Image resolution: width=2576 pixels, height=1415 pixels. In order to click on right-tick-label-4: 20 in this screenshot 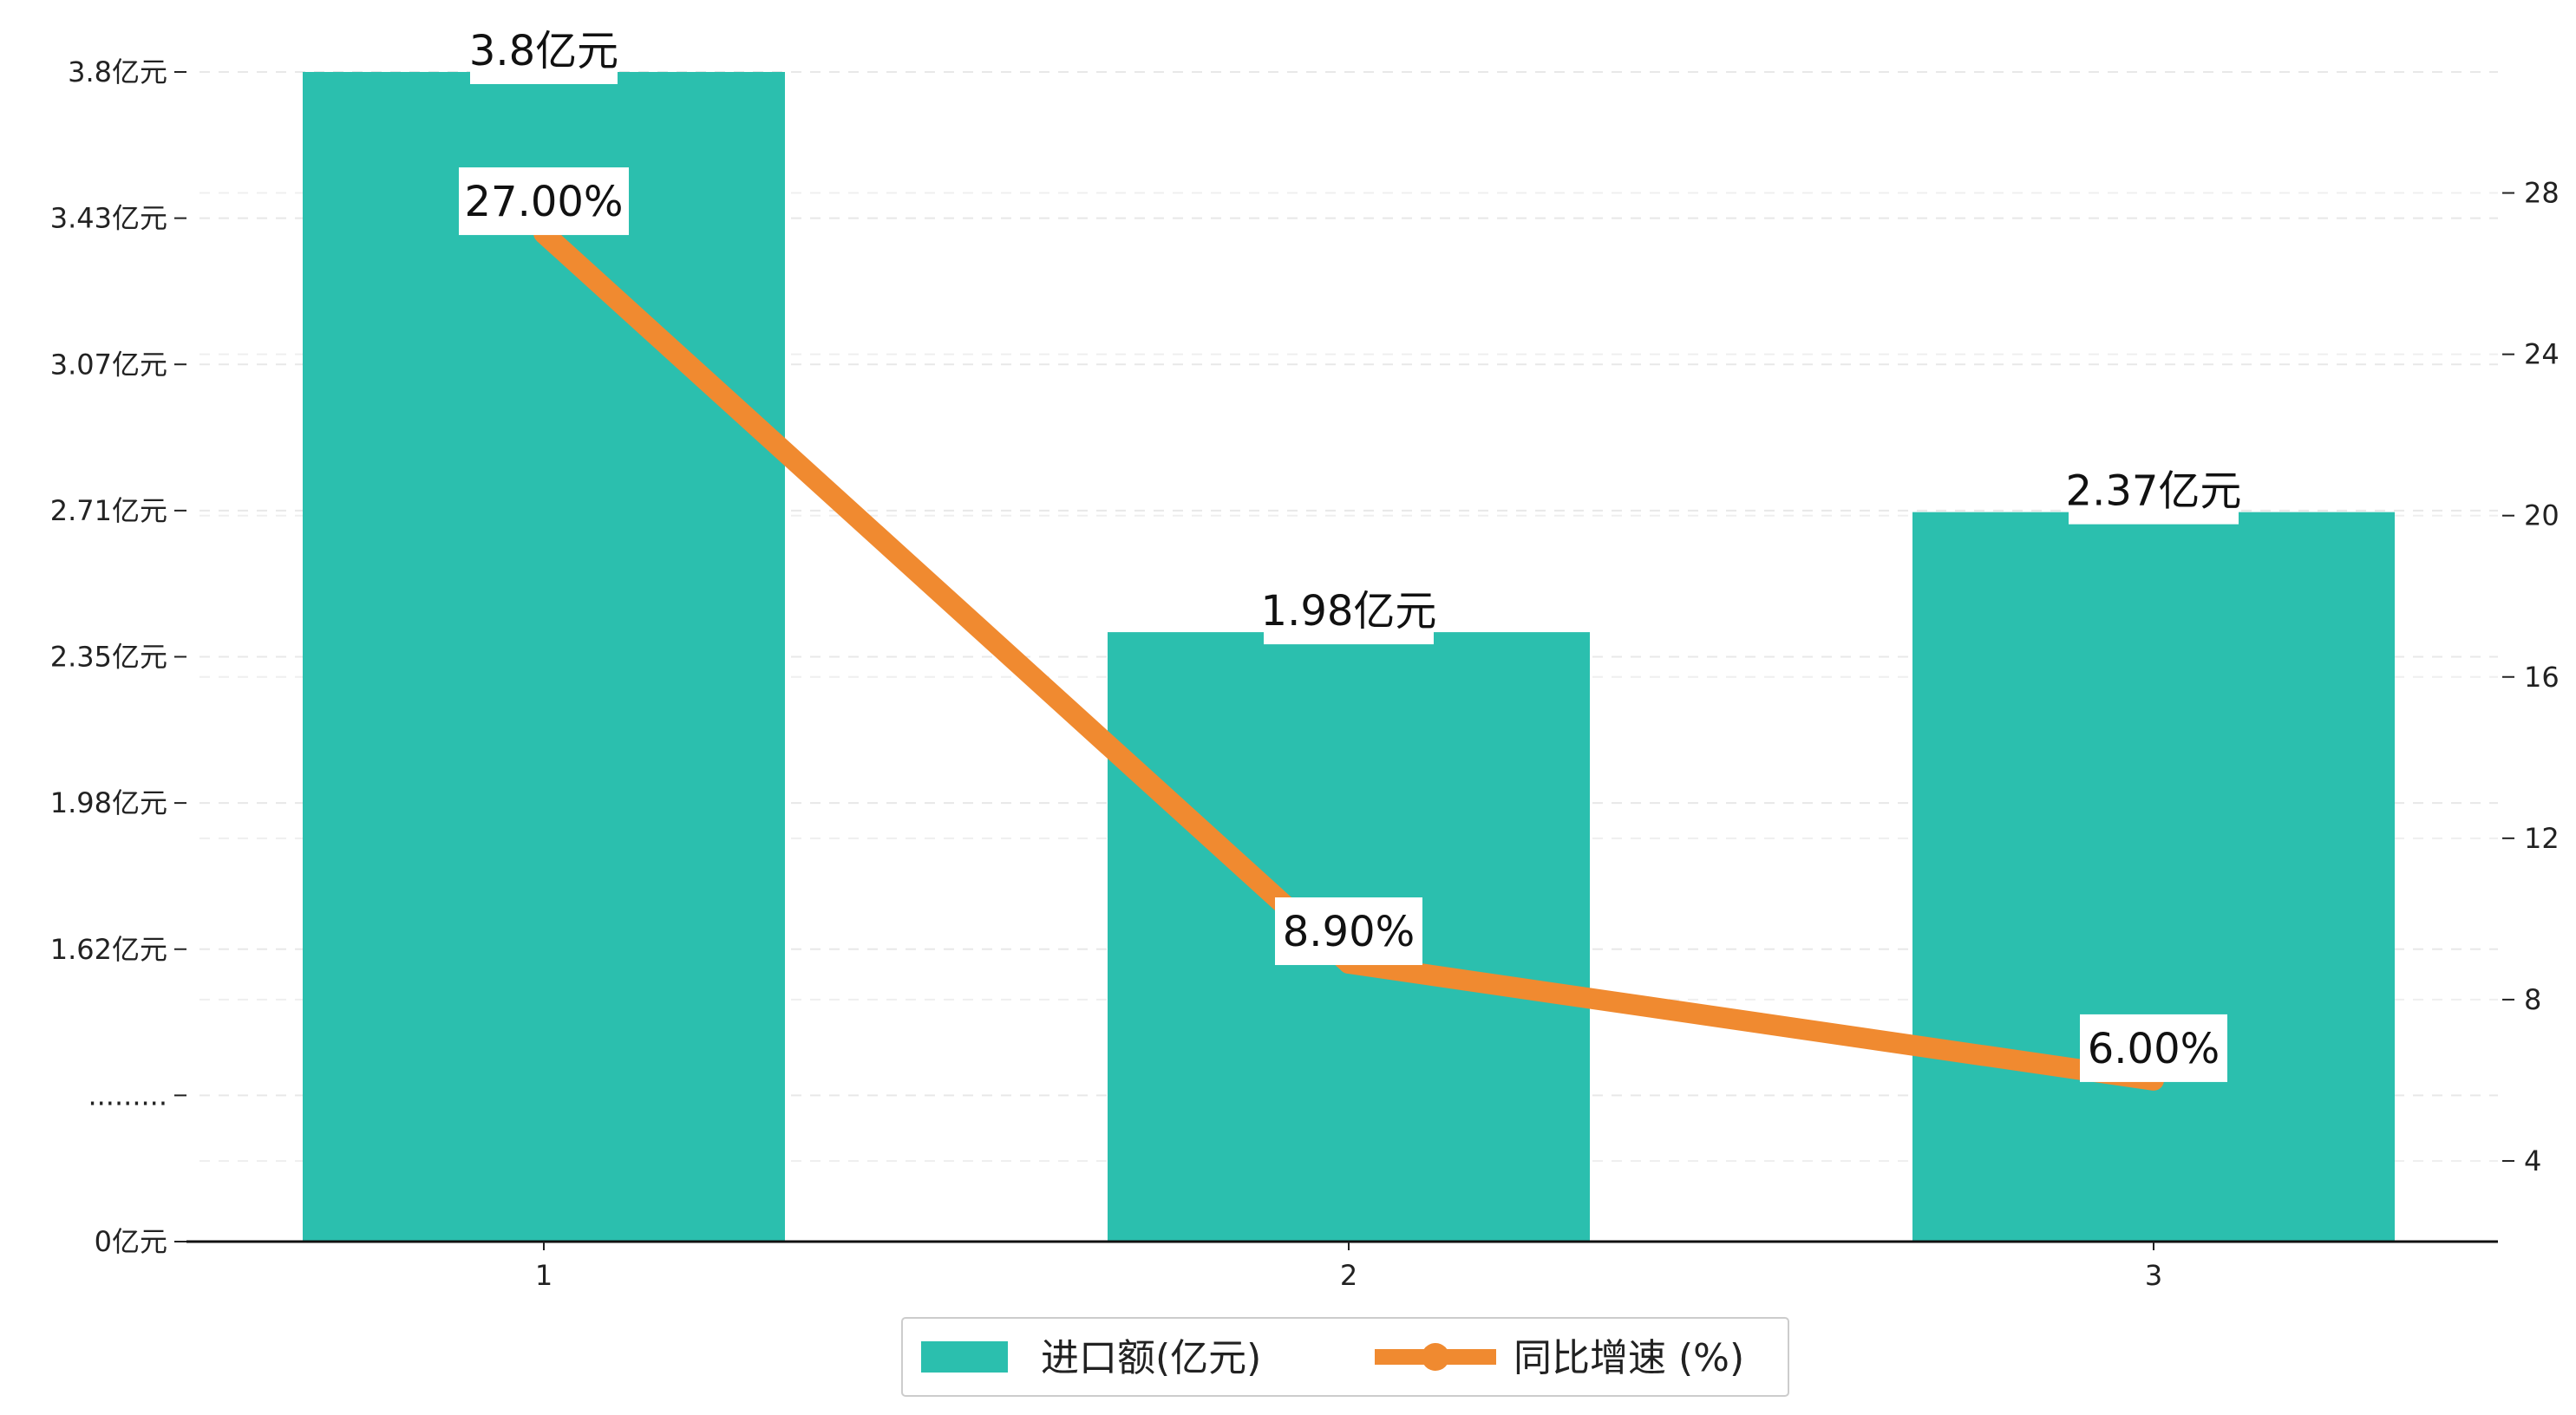, I will do `click(2542, 515)`.